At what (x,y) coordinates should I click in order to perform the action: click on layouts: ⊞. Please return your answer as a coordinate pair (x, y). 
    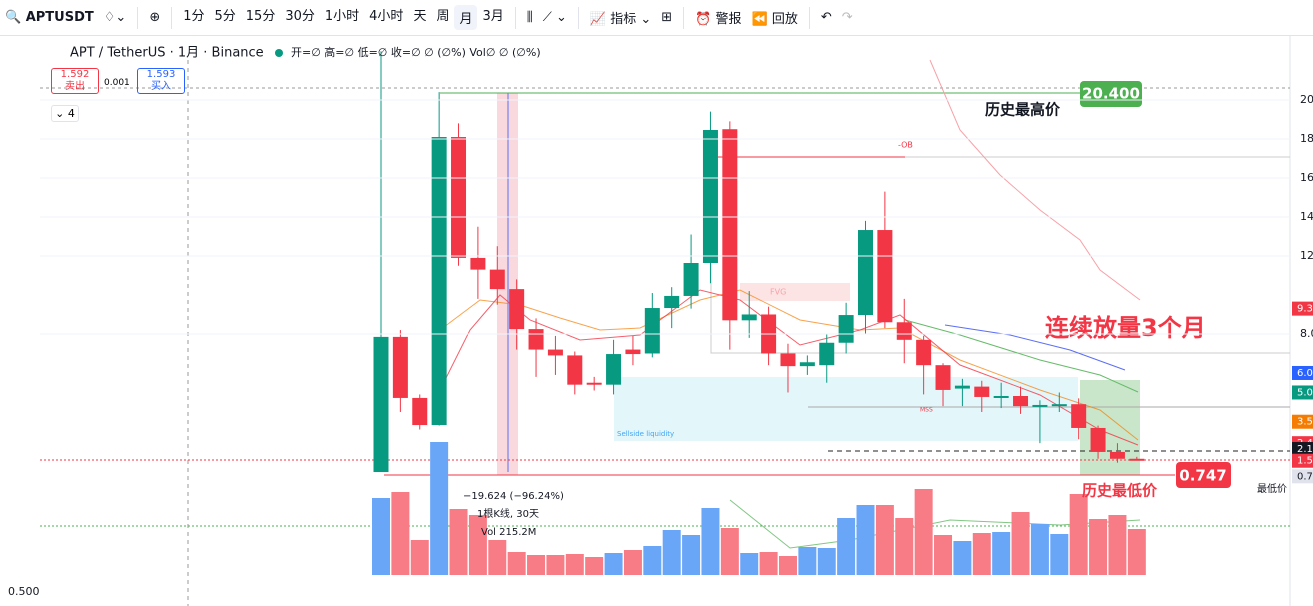
    Looking at the image, I should click on (667, 17).